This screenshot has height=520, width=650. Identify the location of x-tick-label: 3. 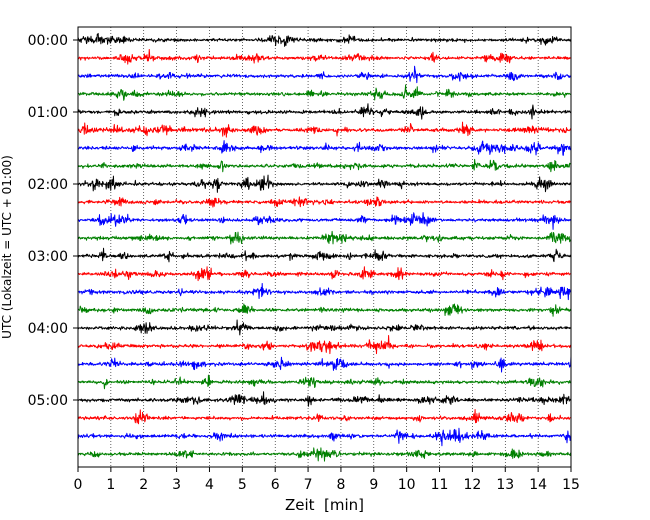
(176, 485).